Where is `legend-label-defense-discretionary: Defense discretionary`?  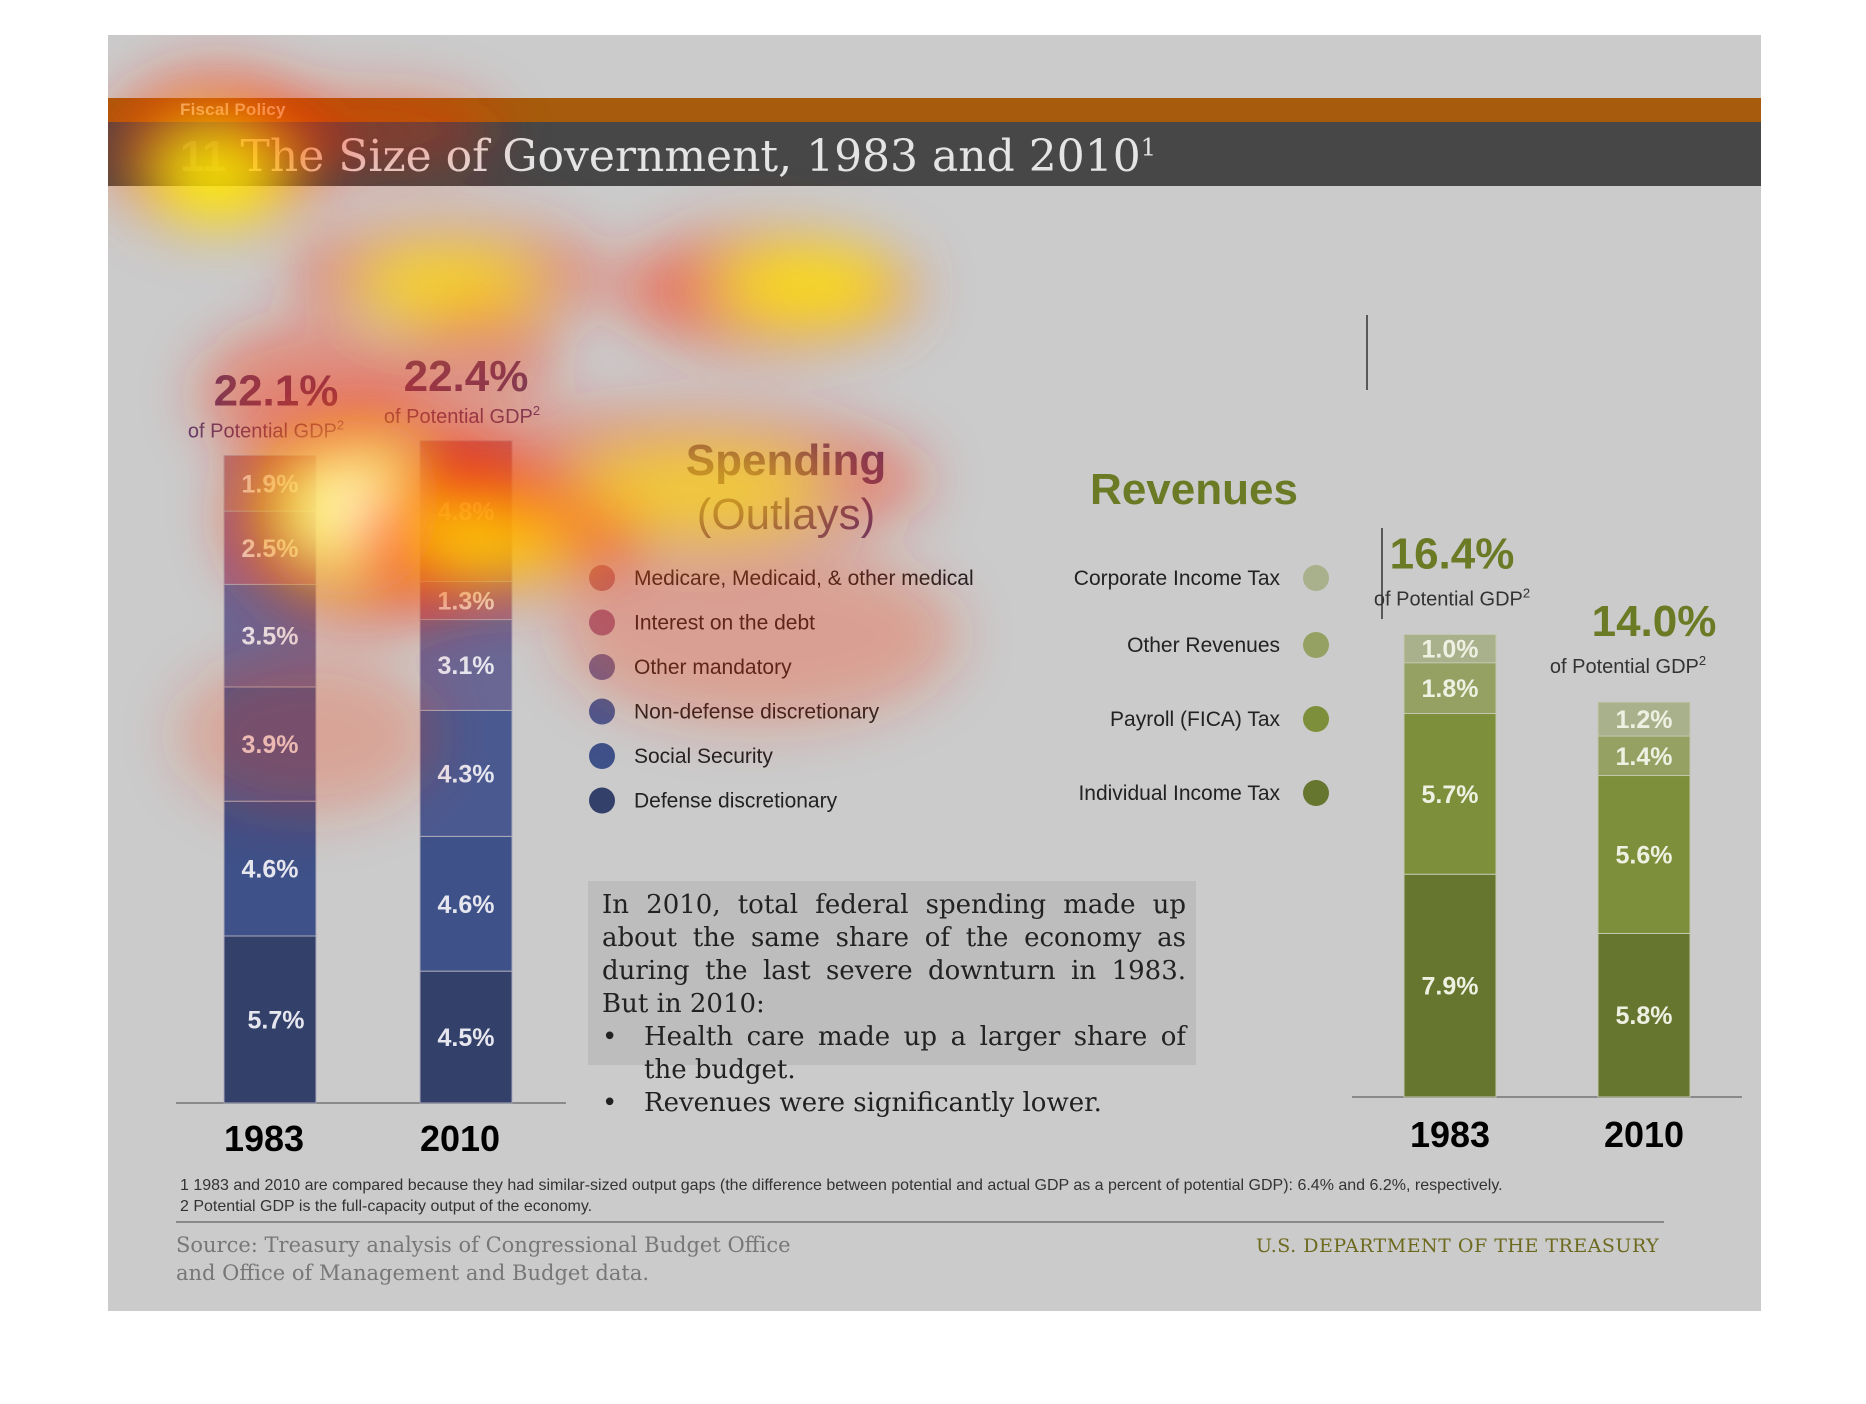 legend-label-defense-discretionary: Defense discretionary is located at coordinates (736, 801).